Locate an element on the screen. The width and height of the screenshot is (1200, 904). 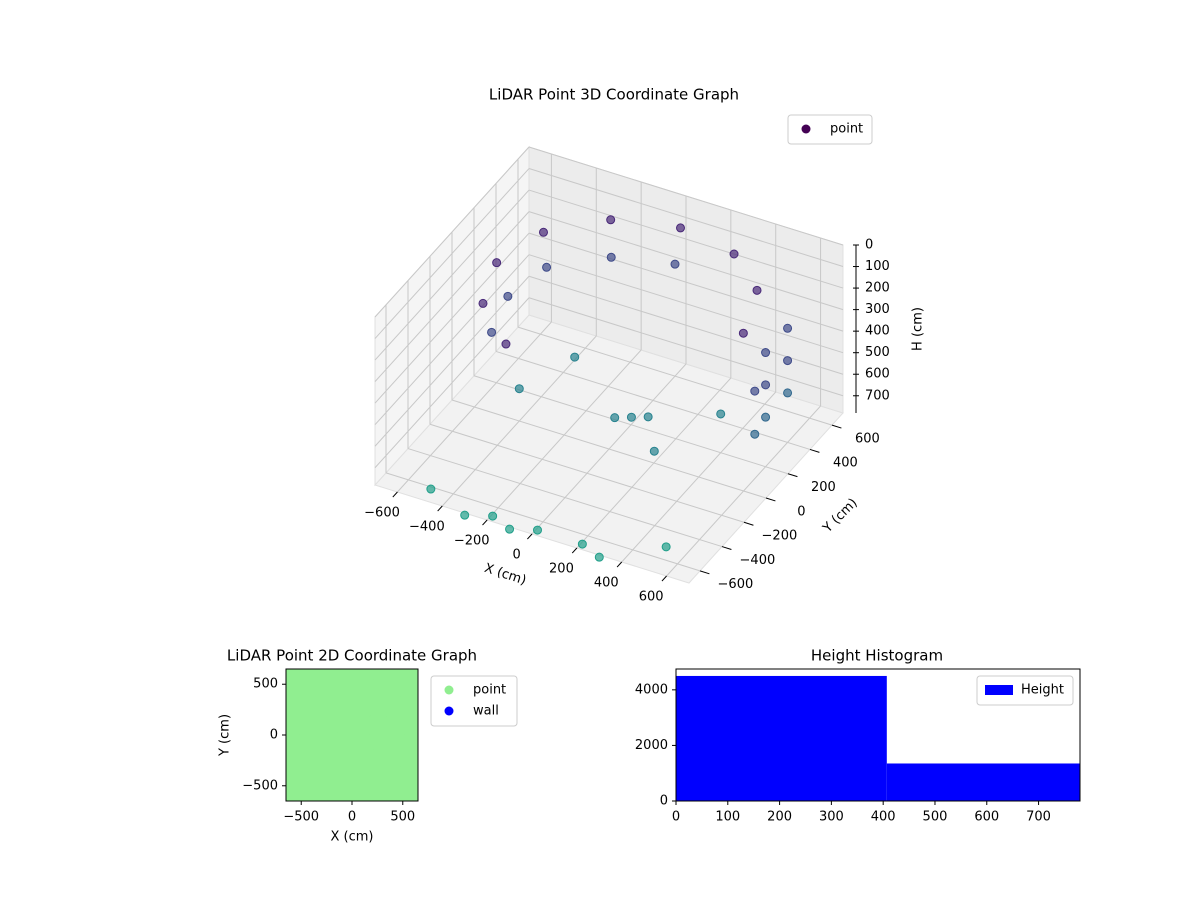
y-tick-label: −500 is located at coordinates (260, 785).